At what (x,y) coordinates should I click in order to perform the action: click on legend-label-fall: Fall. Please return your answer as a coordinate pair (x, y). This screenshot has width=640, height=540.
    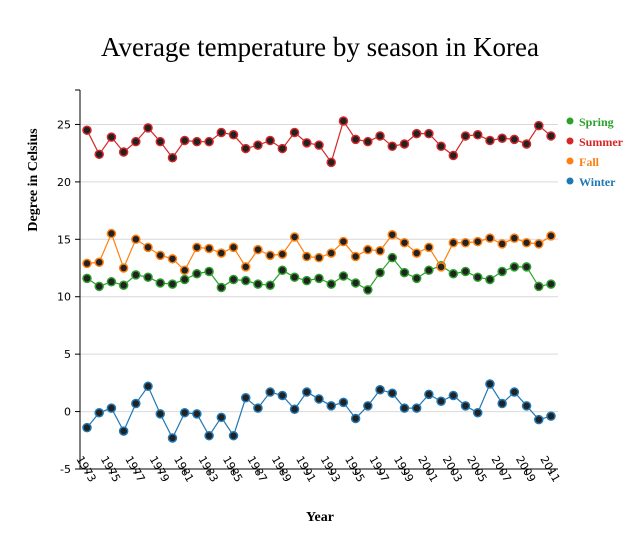
    Looking at the image, I should click on (589, 162).